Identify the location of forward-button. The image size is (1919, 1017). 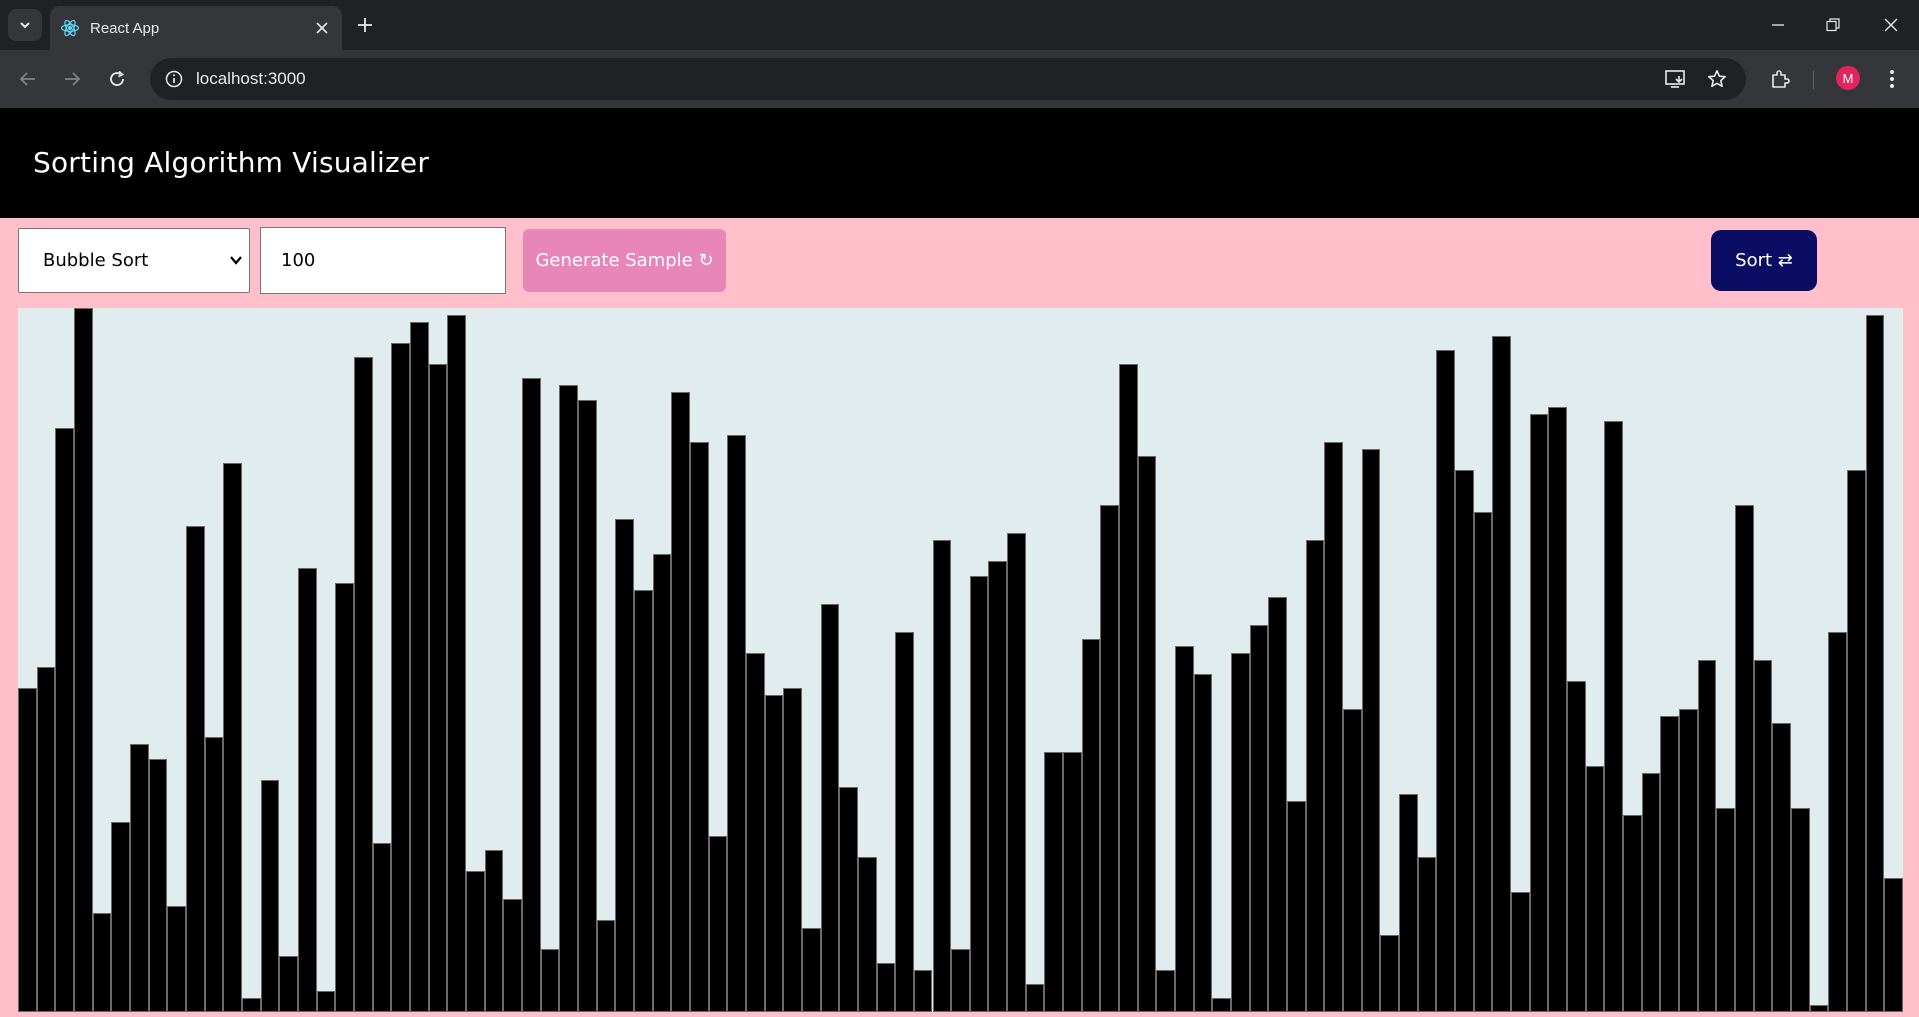
(72, 79).